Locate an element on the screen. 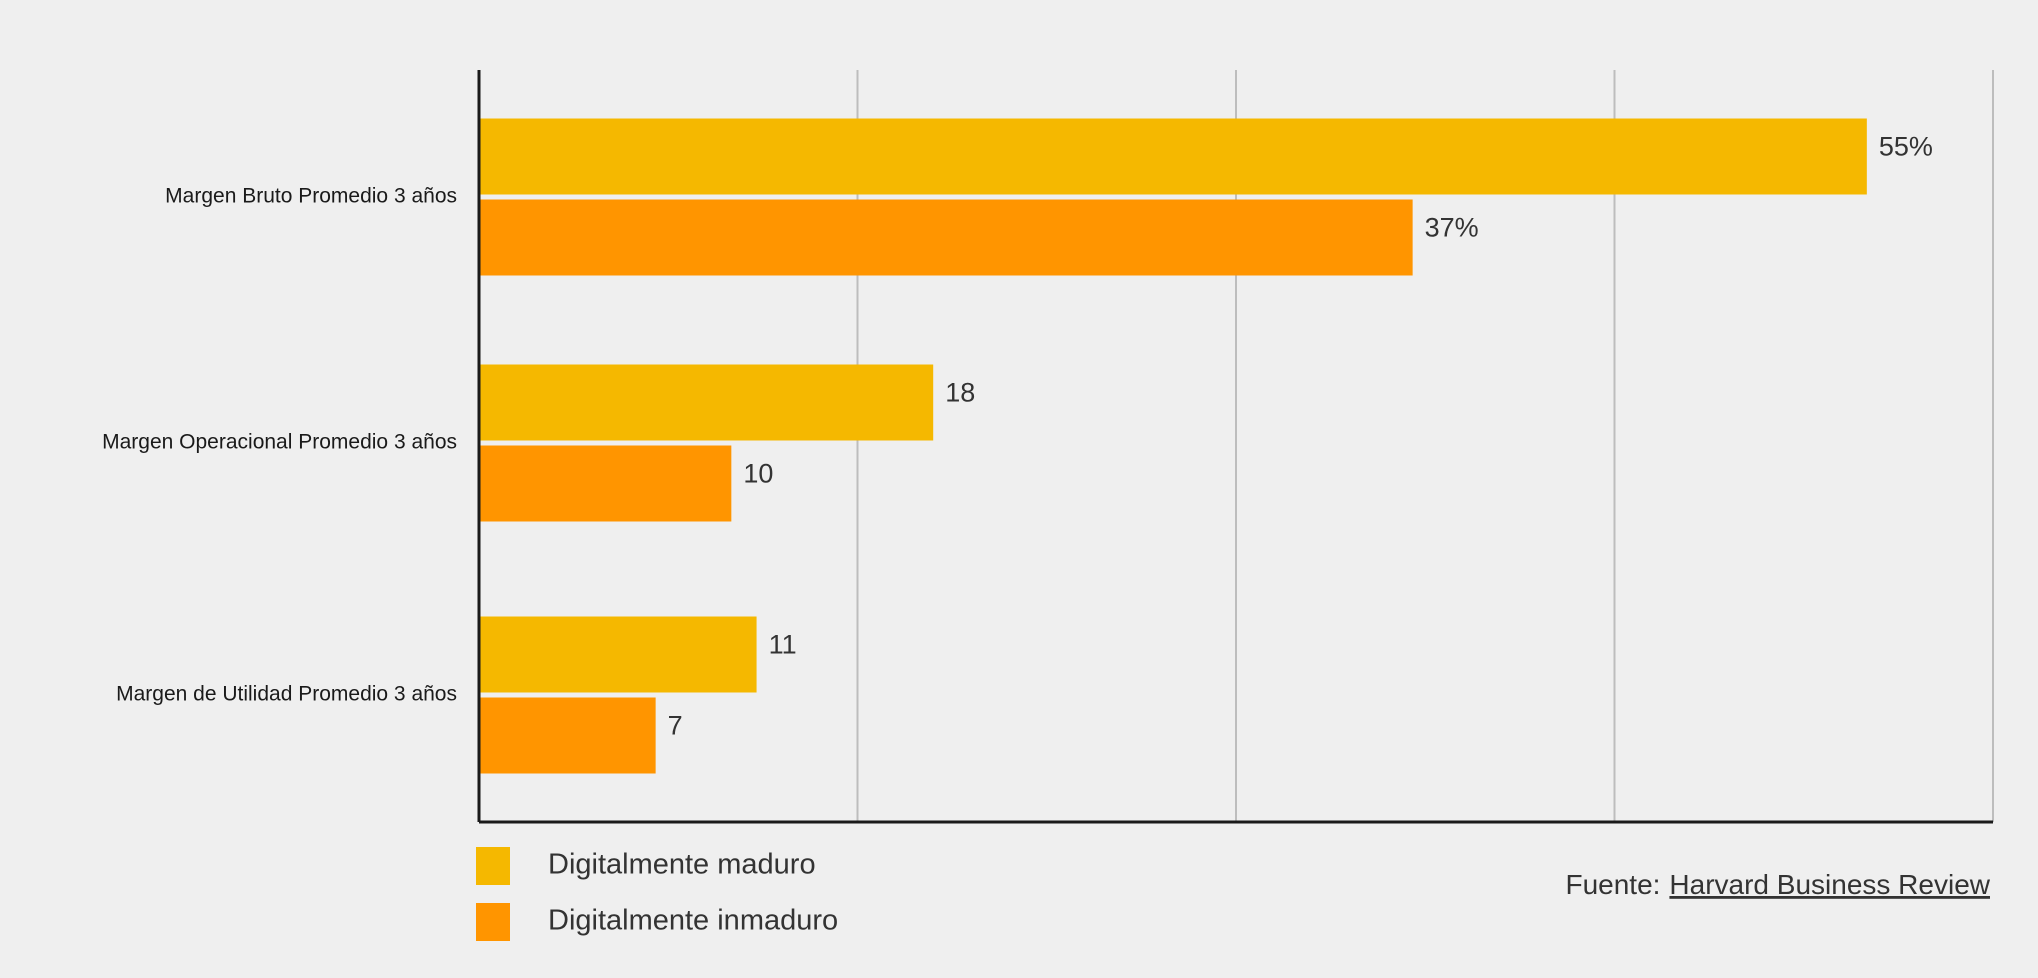  bar-s1-c1 is located at coordinates (1173, 156).